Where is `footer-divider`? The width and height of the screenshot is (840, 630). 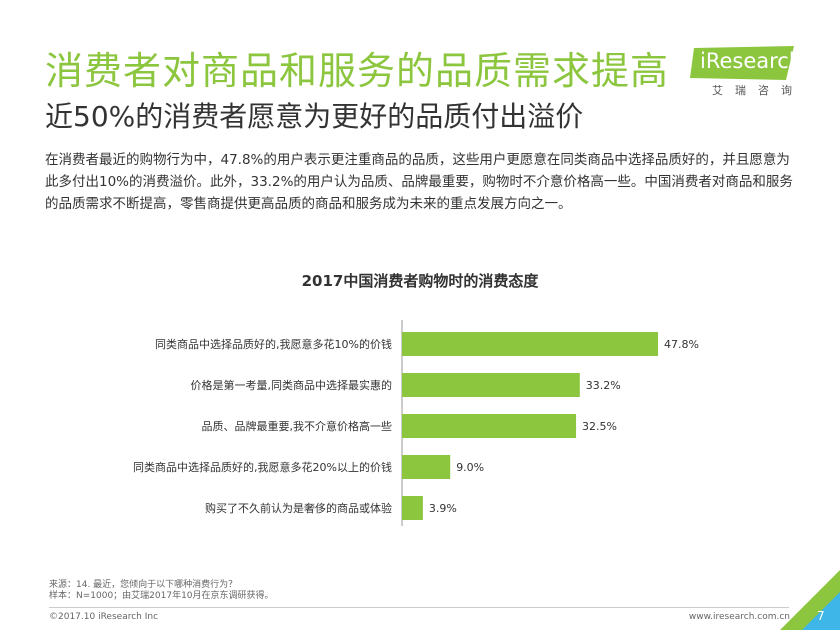 footer-divider is located at coordinates (419, 607).